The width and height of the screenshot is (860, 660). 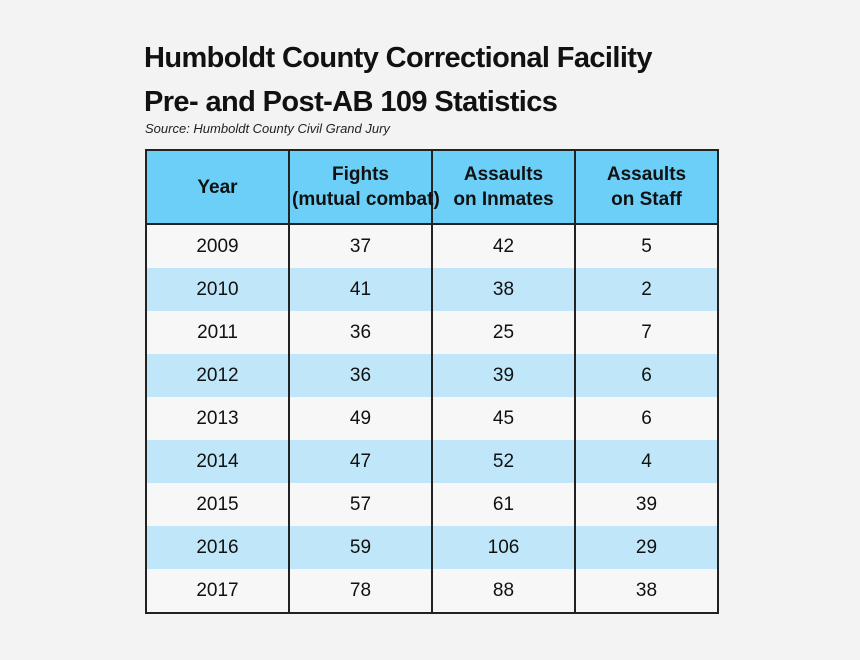 I want to click on header-year-line-1: Year, so click(x=217, y=187).